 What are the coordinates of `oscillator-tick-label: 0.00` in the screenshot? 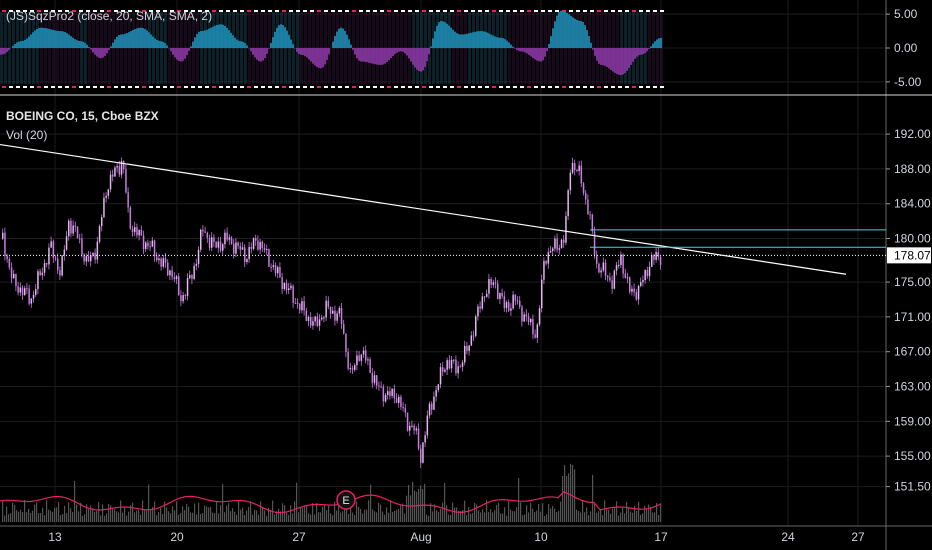 It's located at (906, 48).